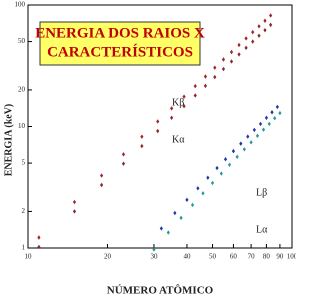 The width and height of the screenshot is (320, 297). Describe the element at coordinates (8, 140) in the screenshot. I see `y-axis-label: ENERGIA (keV)` at that location.